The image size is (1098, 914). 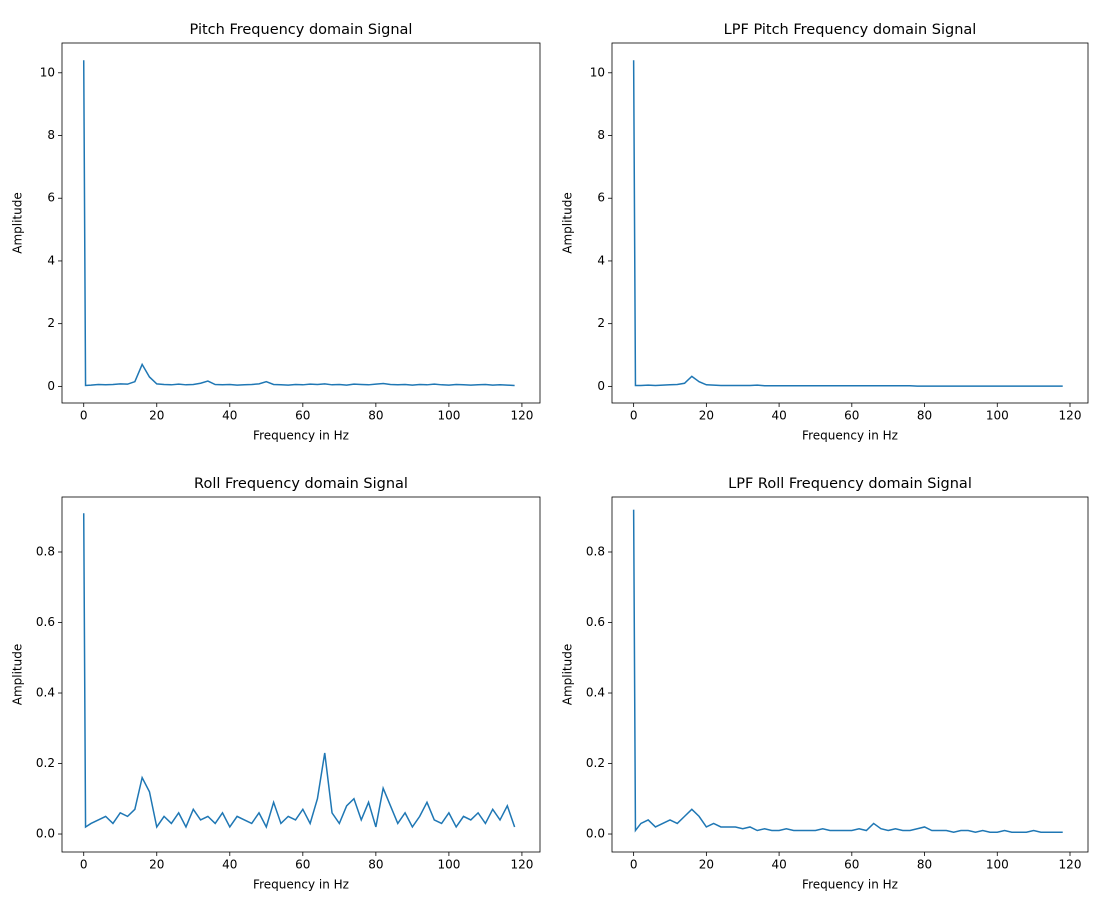 What do you see at coordinates (850, 484) in the screenshot?
I see `chart-title: LPF Roll Frequency domain Signal` at bounding box center [850, 484].